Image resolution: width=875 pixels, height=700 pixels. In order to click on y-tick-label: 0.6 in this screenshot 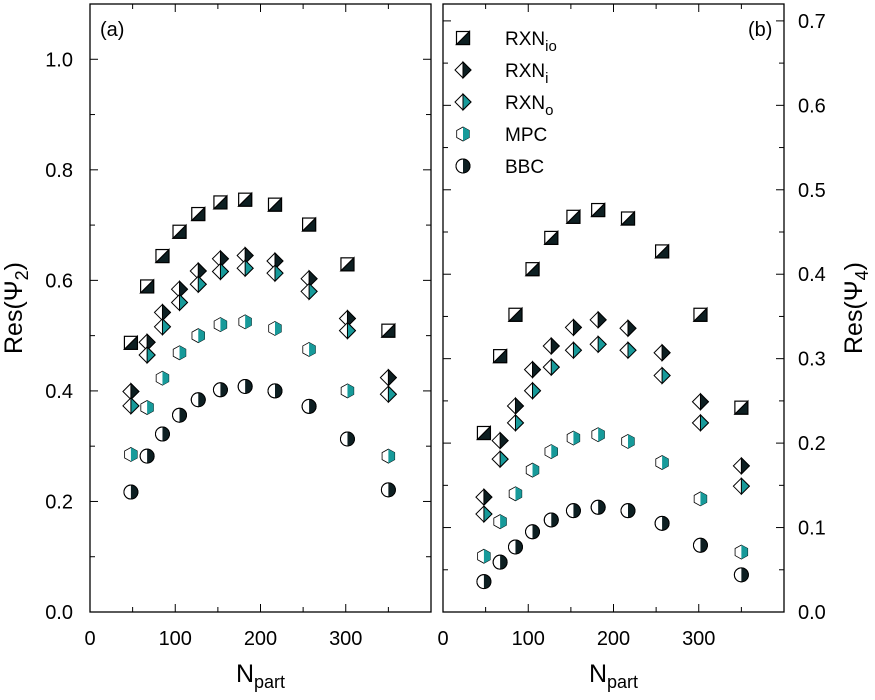, I will do `click(812, 106)`.